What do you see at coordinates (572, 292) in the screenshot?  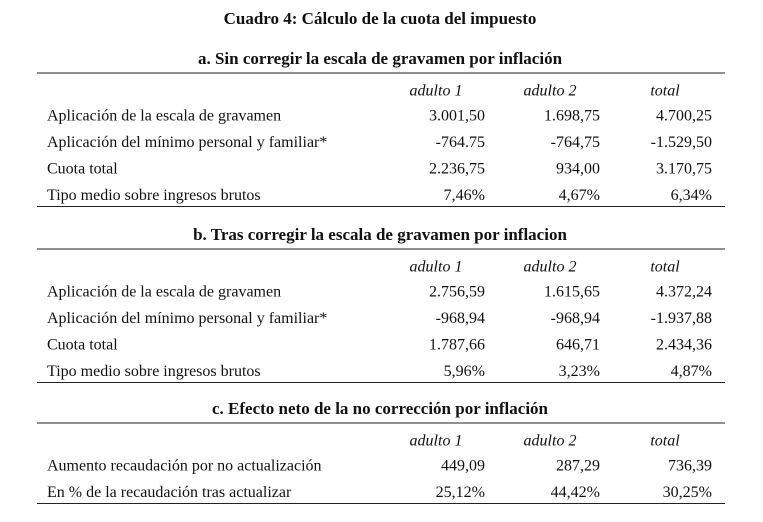 I see `cell-value: 1.615,65` at bounding box center [572, 292].